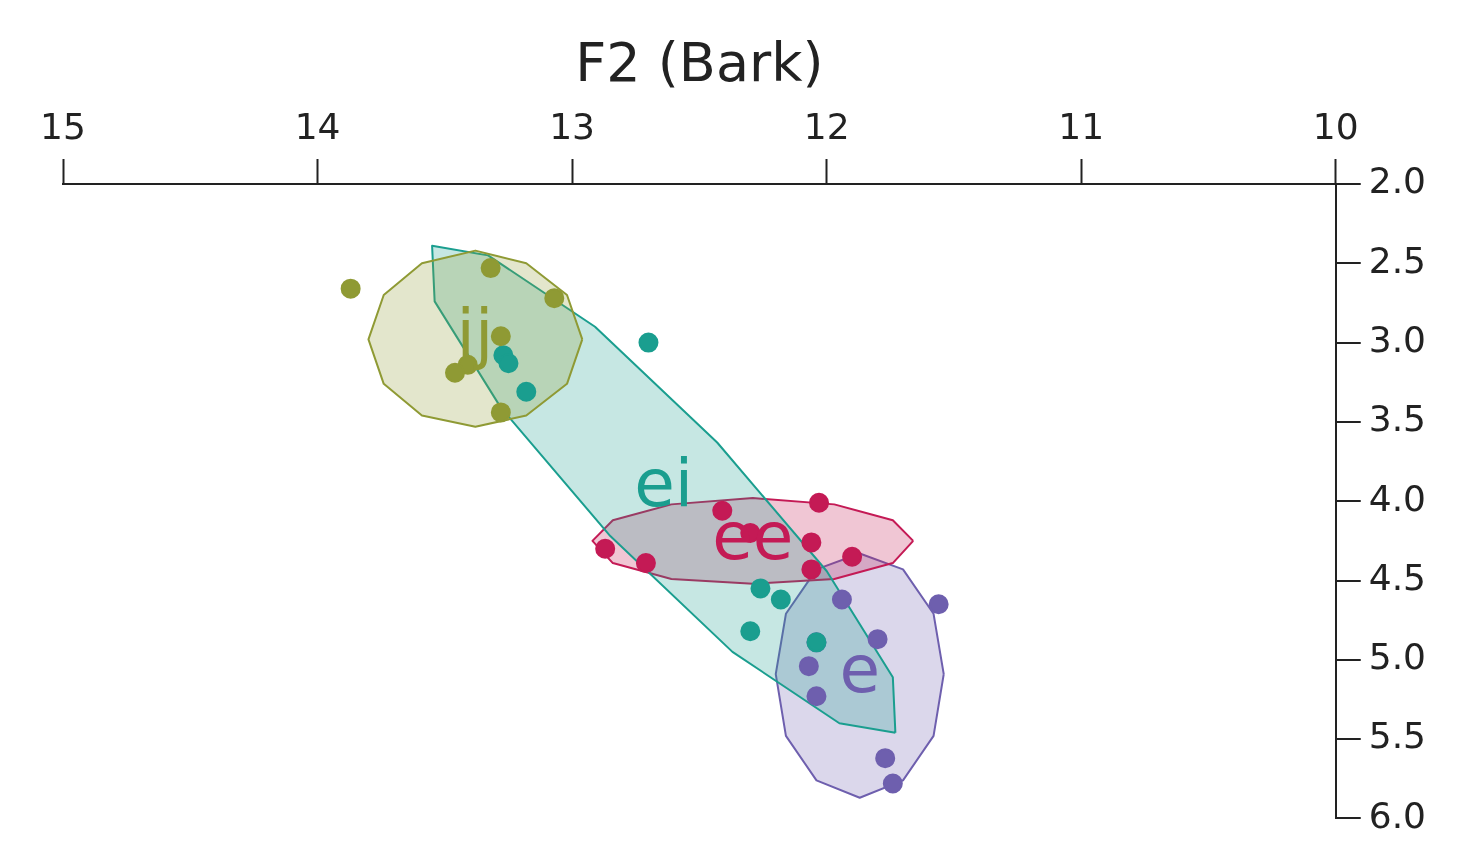 The height and width of the screenshot is (848, 1464). I want to click on y-tick-label: 5.5, so click(1397, 736).